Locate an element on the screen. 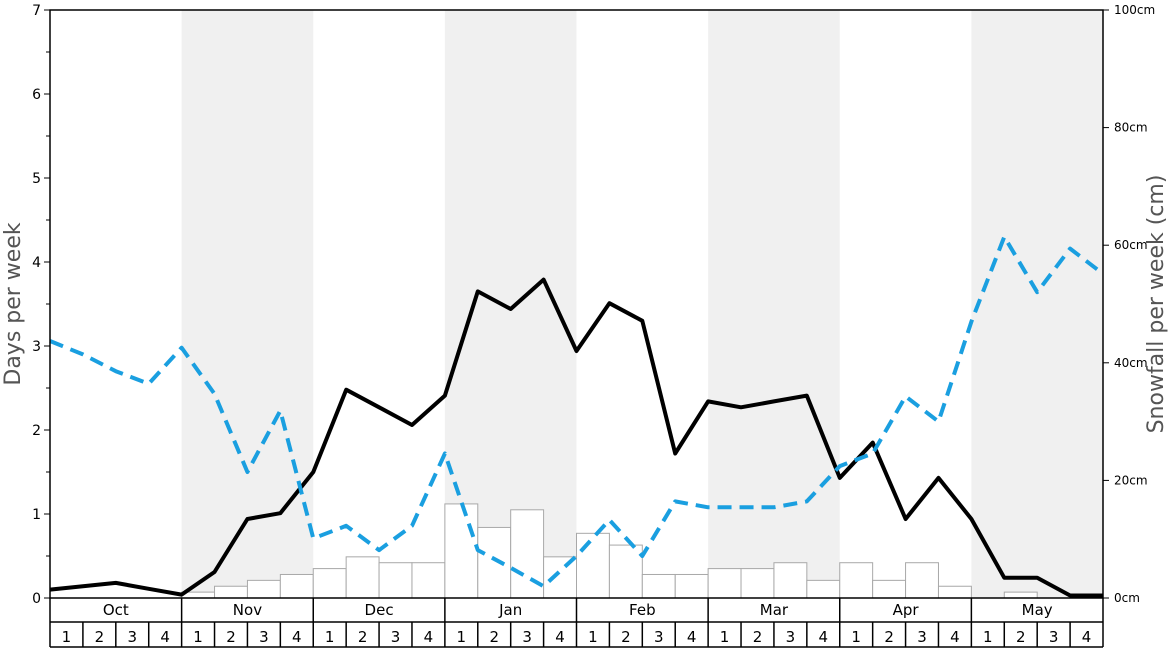 The height and width of the screenshot is (648, 1168). month-label-apr: Apr is located at coordinates (906, 610).